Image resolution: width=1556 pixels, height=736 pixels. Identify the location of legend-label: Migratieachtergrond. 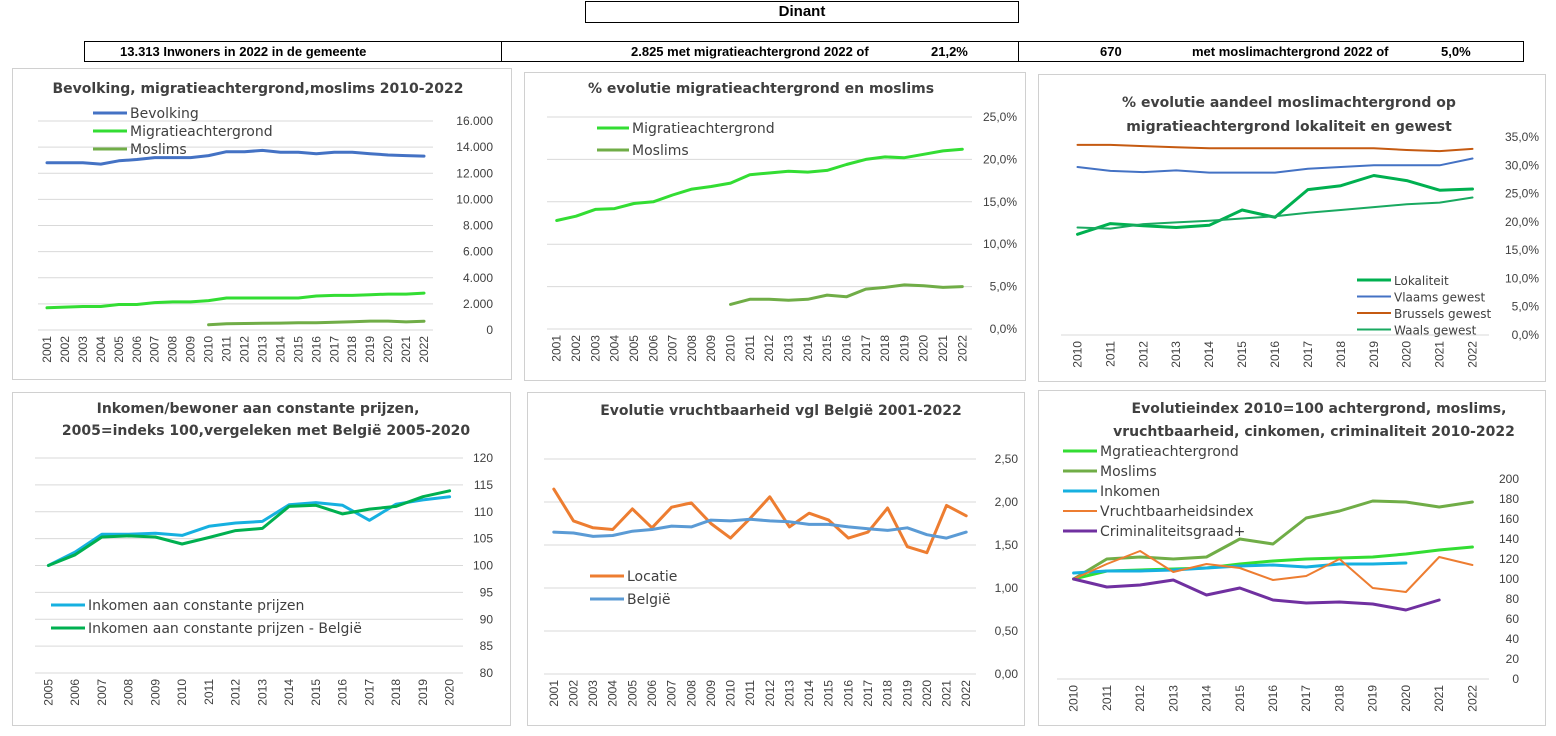
(201, 132).